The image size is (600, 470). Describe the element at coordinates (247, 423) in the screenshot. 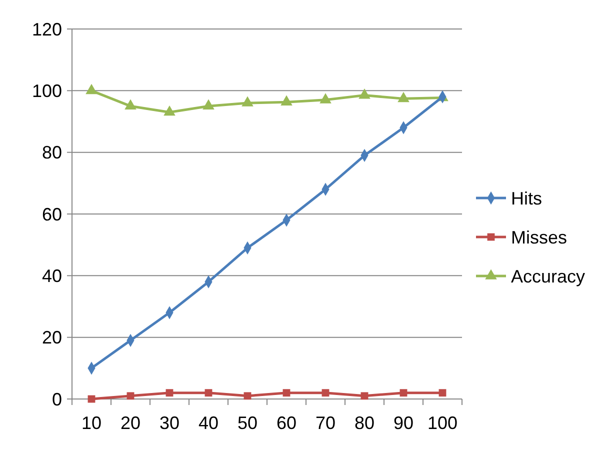

I see `x-tick-label: 50` at that location.